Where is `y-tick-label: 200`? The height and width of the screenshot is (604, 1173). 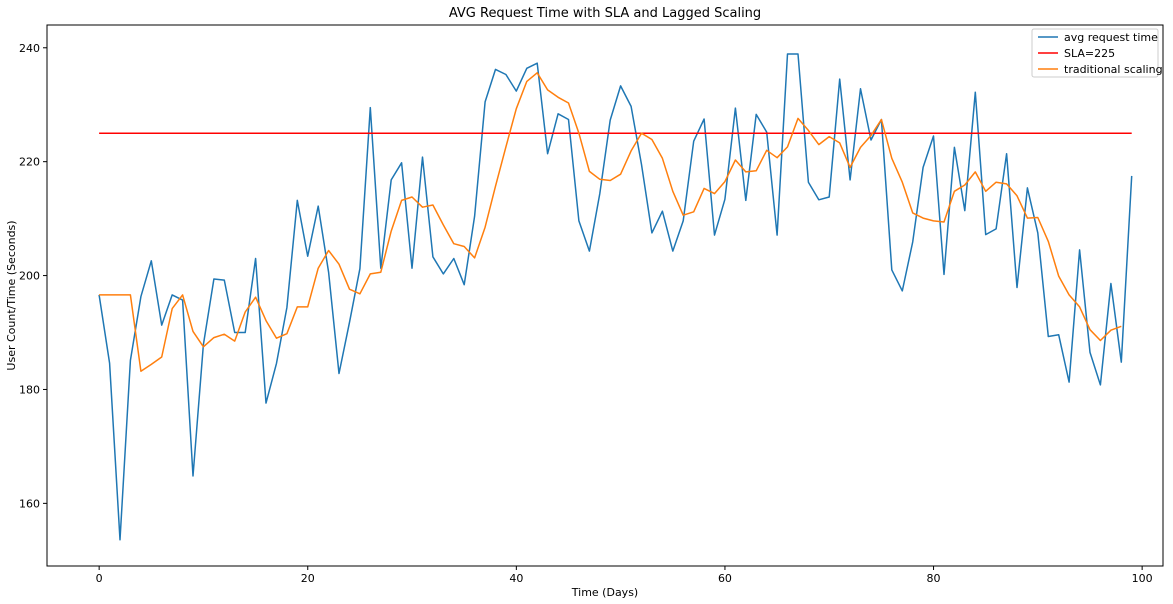 y-tick-label: 200 is located at coordinates (29, 276).